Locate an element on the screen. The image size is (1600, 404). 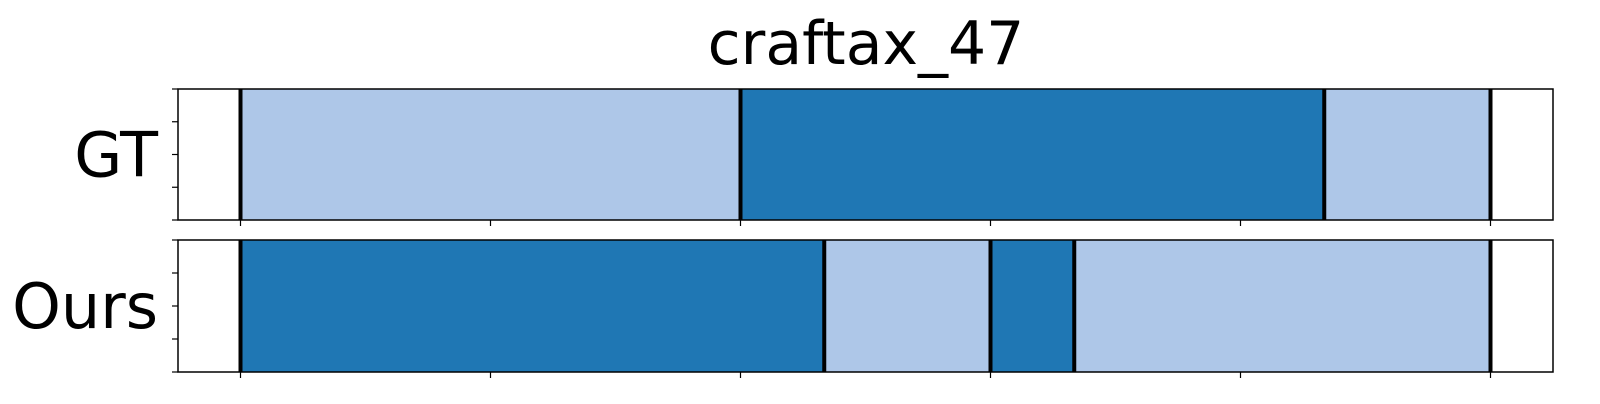
row-label: Ours is located at coordinates (85, 306).